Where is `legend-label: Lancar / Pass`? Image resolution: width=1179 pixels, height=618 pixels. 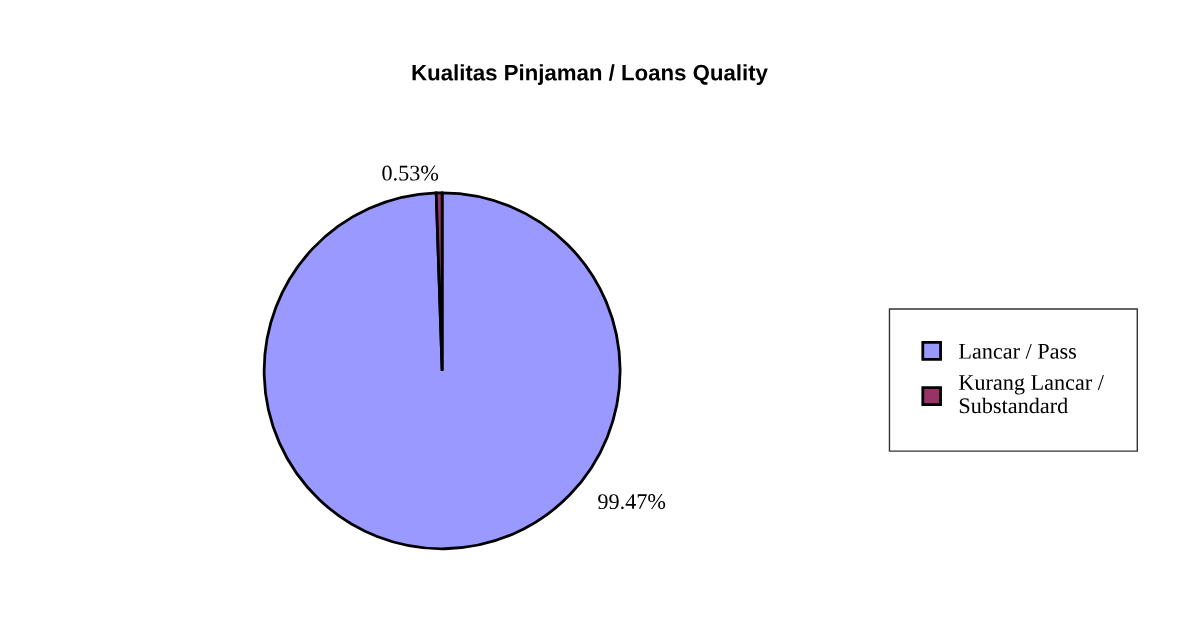 legend-label: Lancar / Pass is located at coordinates (1017, 351).